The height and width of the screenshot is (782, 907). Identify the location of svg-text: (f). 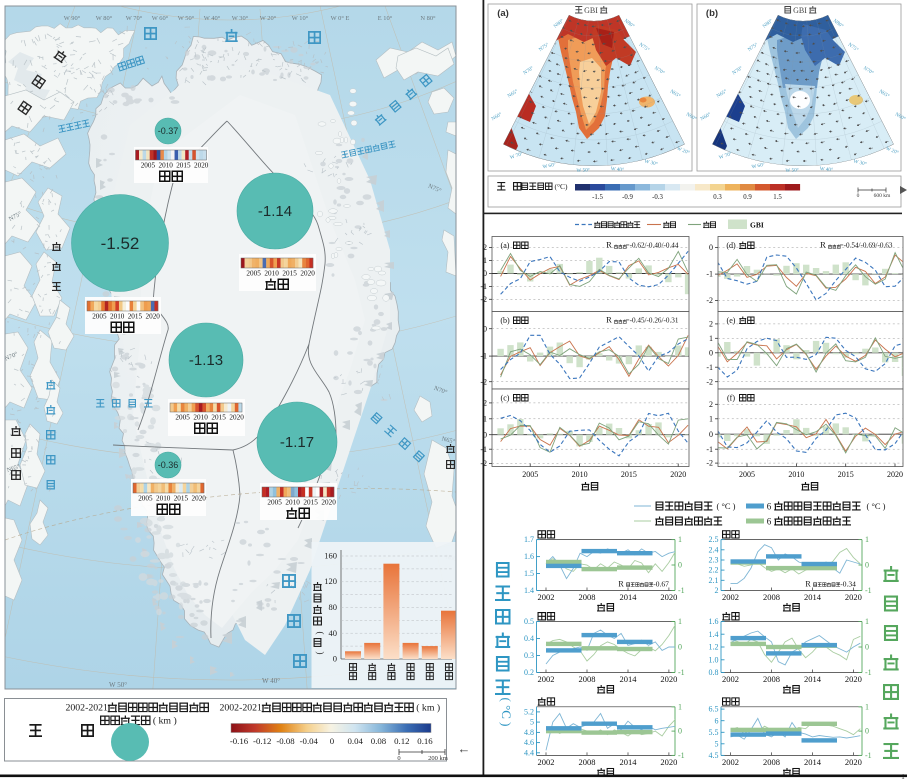
(731, 398).